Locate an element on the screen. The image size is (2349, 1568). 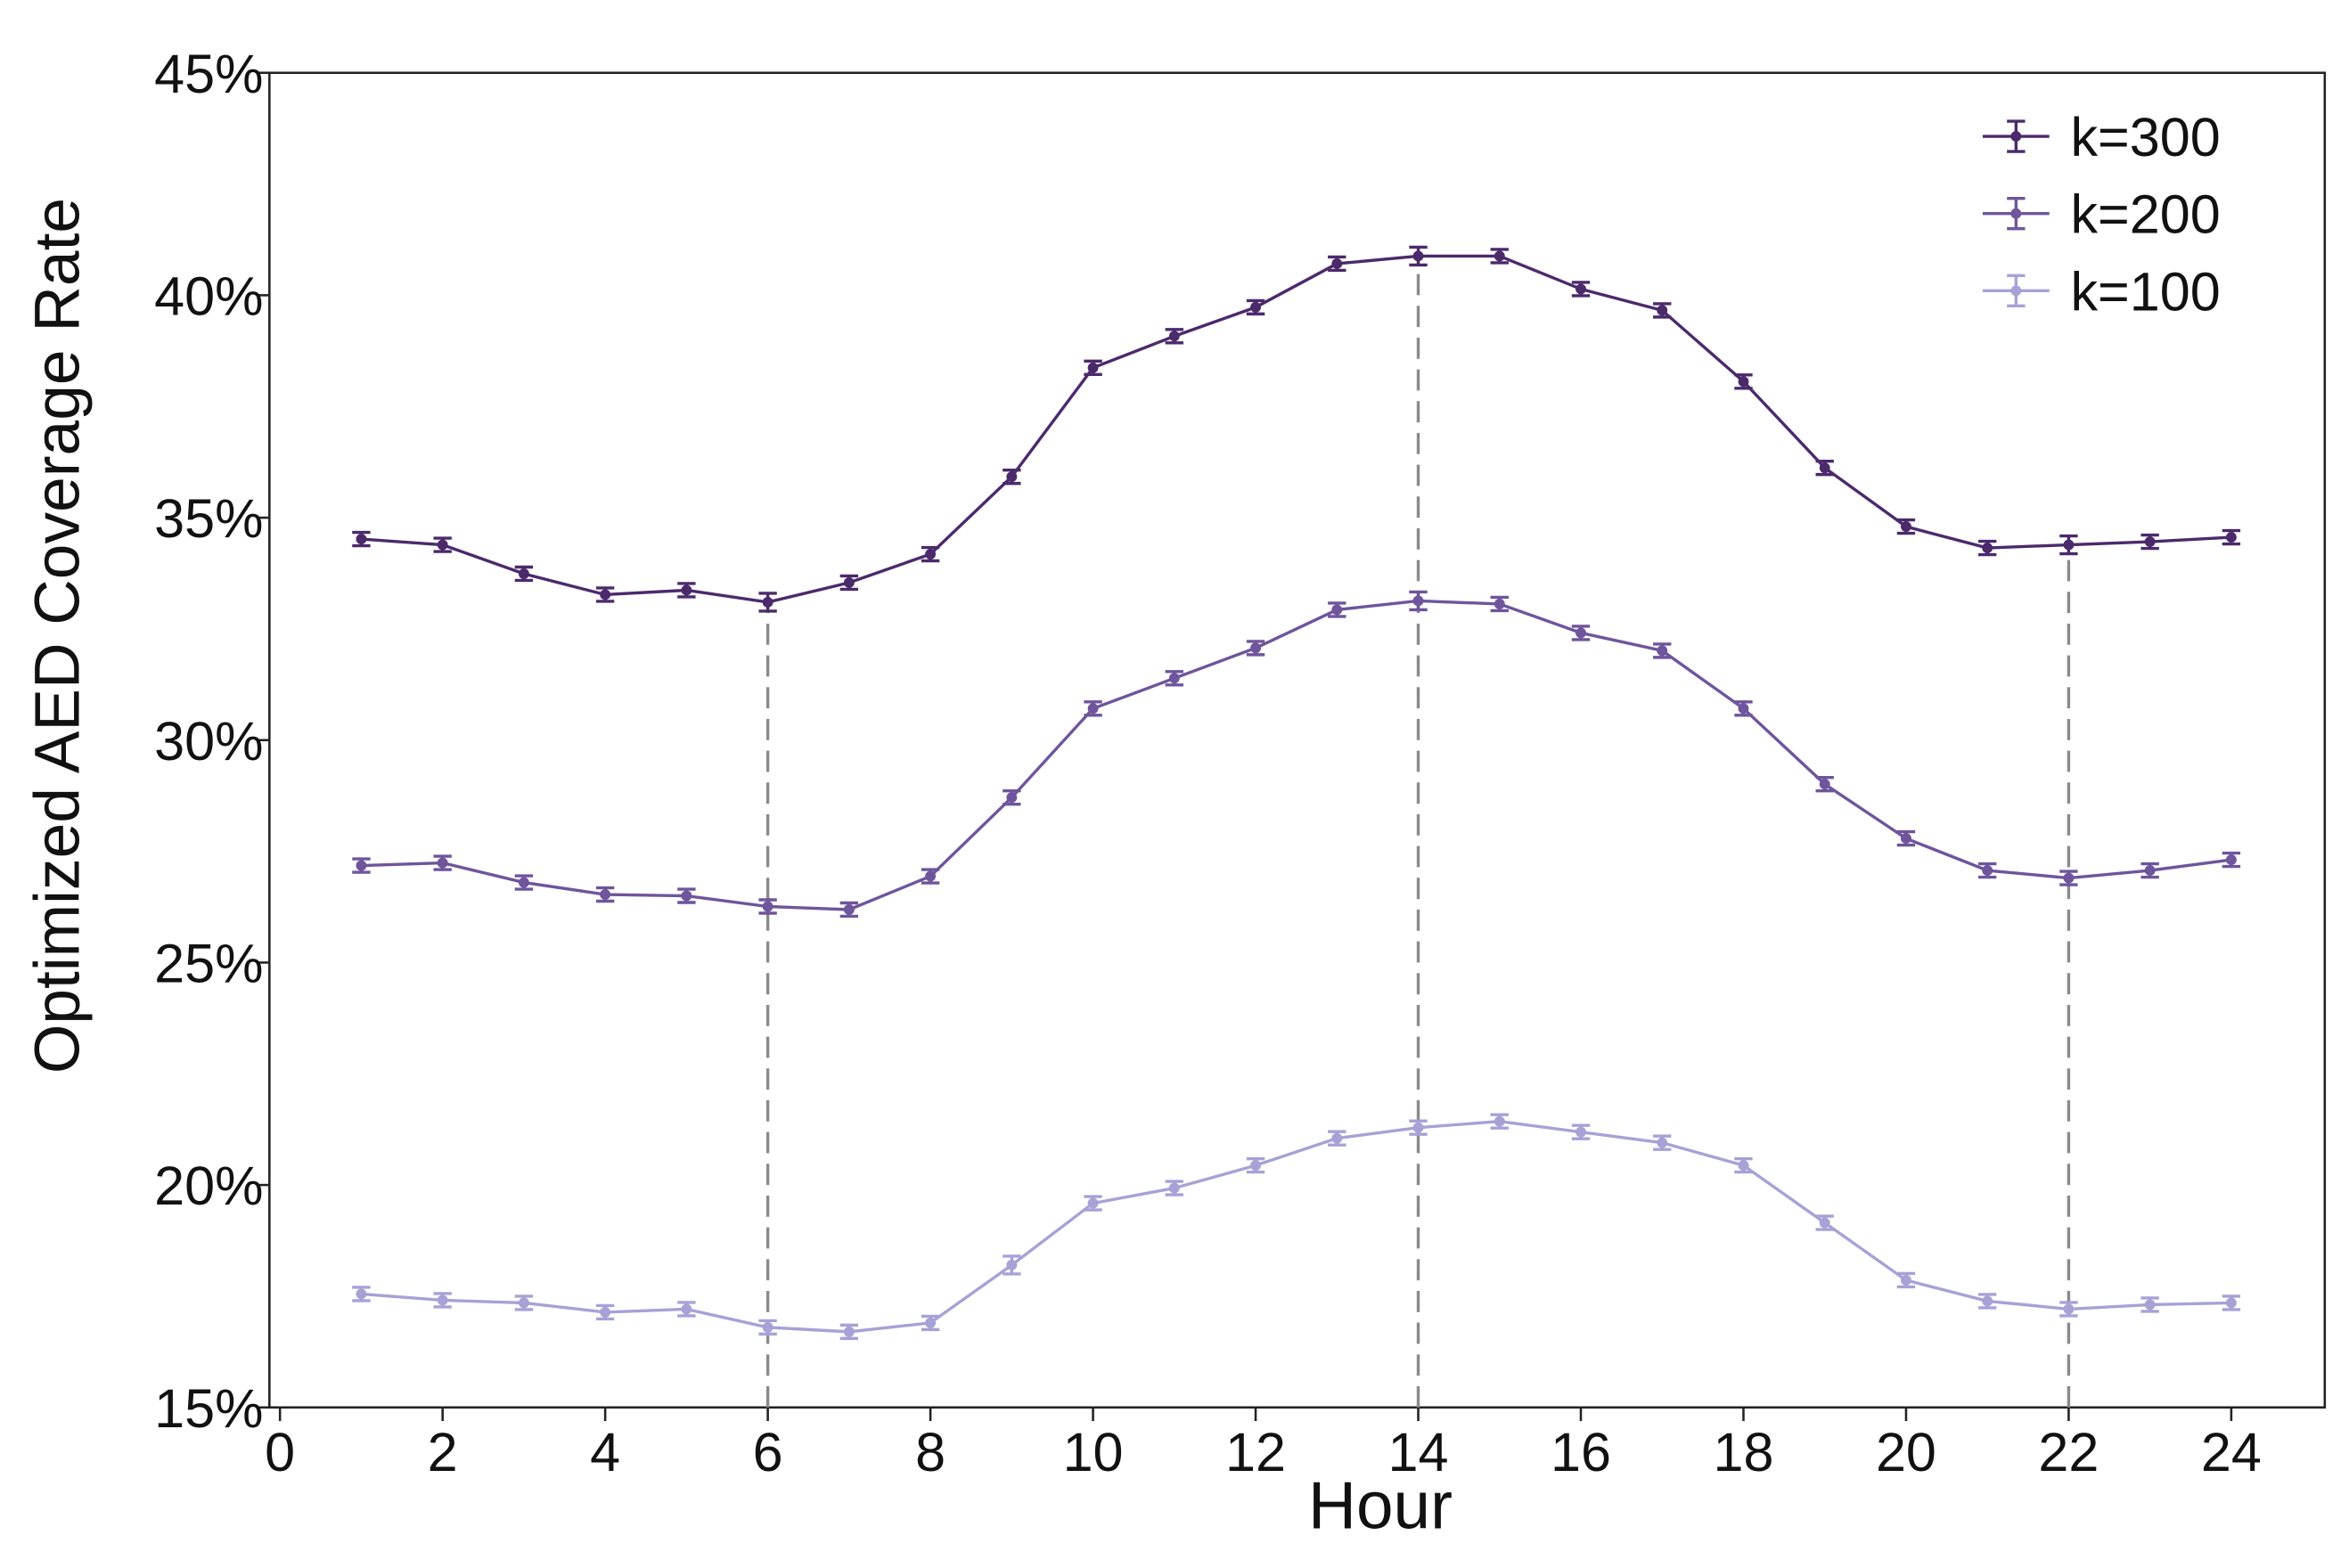
x-tick-label: 10 is located at coordinates (1093, 1452).